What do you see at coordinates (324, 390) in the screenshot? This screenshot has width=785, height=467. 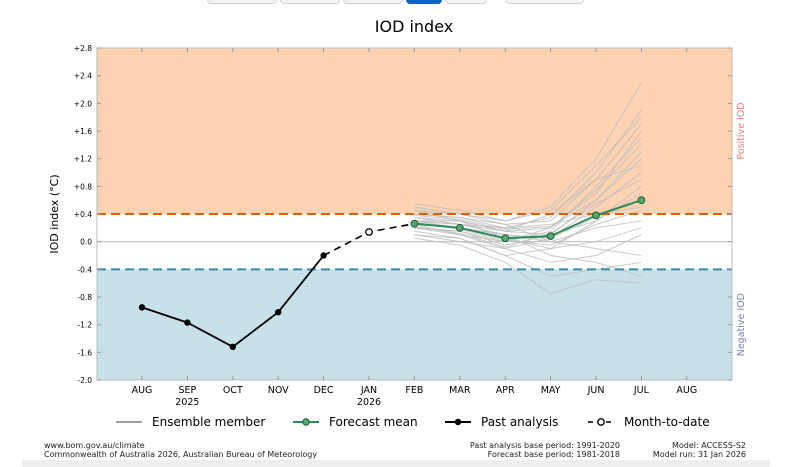 I see `x-tick-label: DEC` at bounding box center [324, 390].